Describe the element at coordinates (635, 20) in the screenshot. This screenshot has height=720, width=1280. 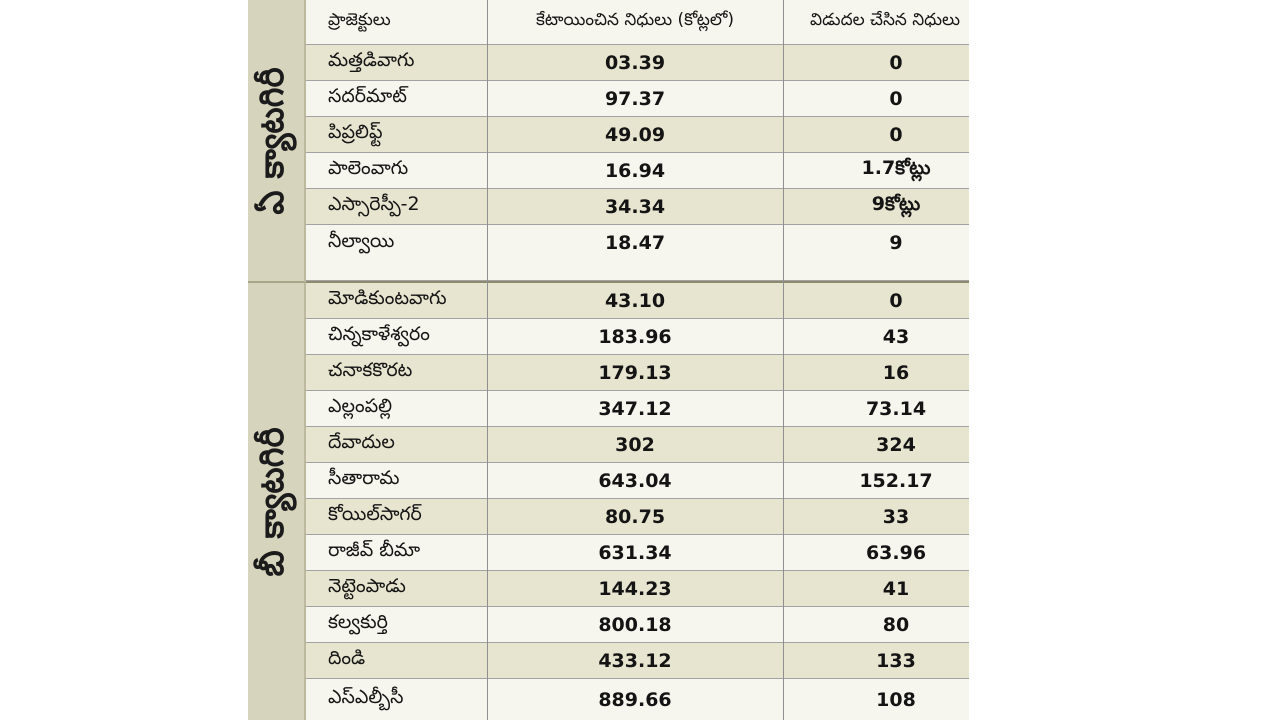
I see `header-allocated-funds: కేటాయించిన నిధులు (కోట్లలో)` at that location.